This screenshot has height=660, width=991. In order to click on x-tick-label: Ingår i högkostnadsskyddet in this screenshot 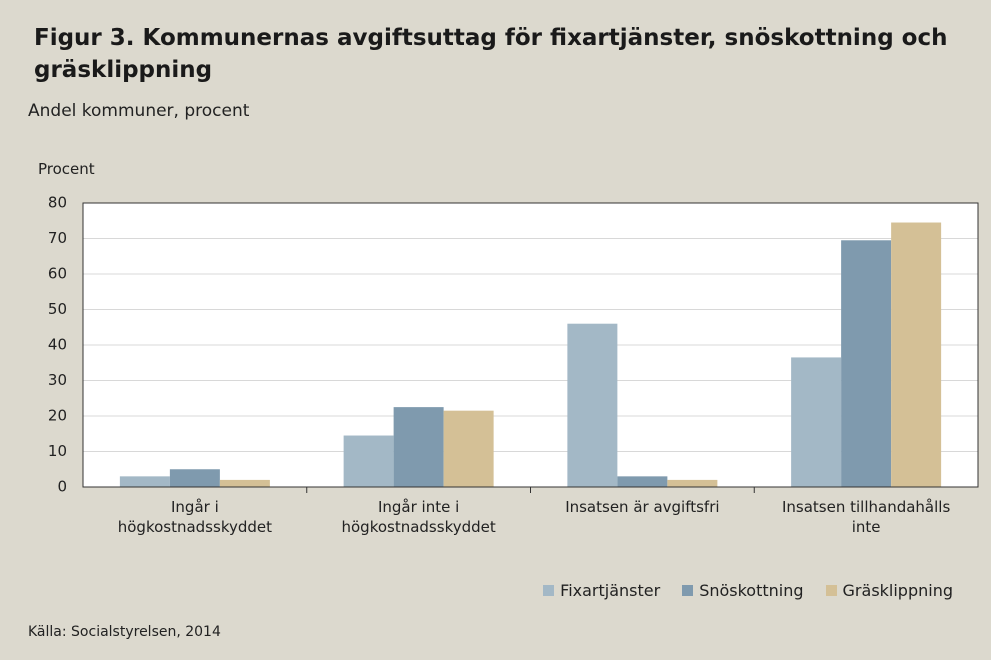, I will do `click(194, 517)`.